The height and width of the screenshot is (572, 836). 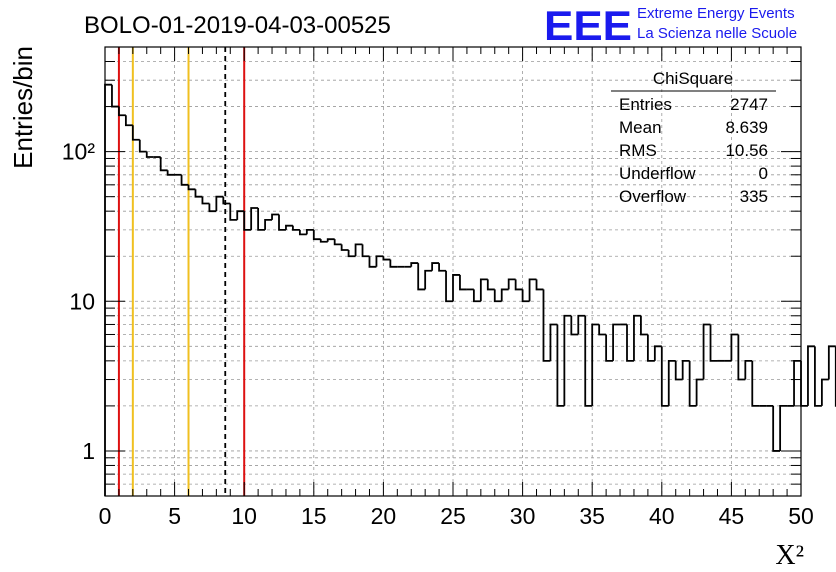 I want to click on x-tick-label: 20, so click(x=384, y=516).